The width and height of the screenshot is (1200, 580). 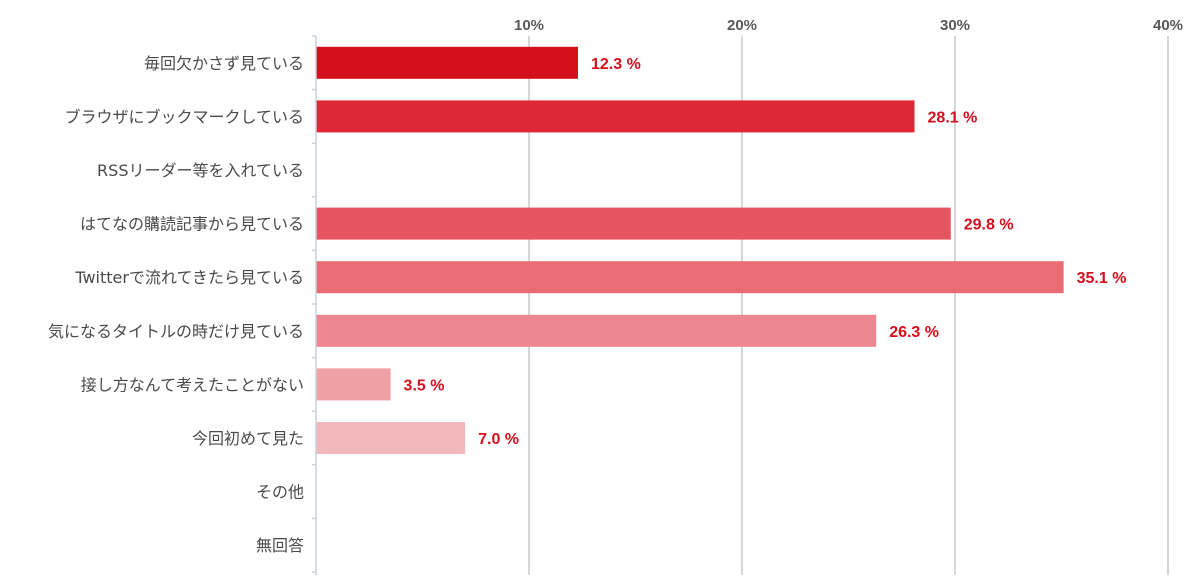 I want to click on data-label: 26.3 %, so click(x=914, y=332).